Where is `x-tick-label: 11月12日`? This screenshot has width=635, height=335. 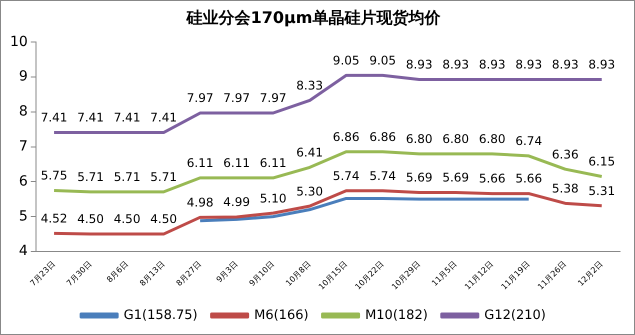
x-tick-label: 11月12日 is located at coordinates (479, 275).